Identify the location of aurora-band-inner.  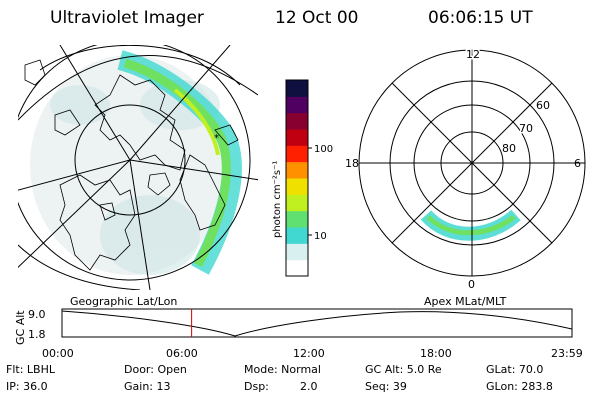
(177, 163).